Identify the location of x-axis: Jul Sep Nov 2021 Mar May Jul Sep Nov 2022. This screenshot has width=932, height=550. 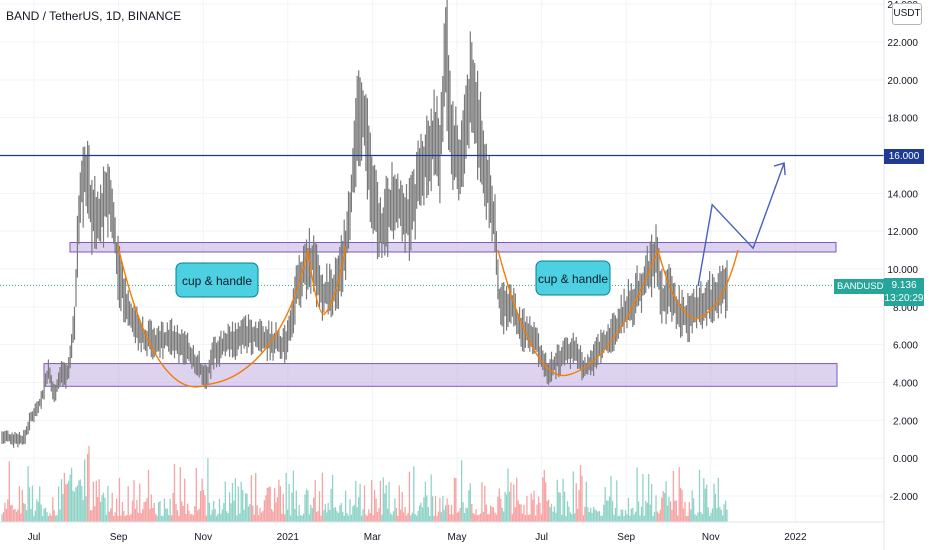
(417, 537).